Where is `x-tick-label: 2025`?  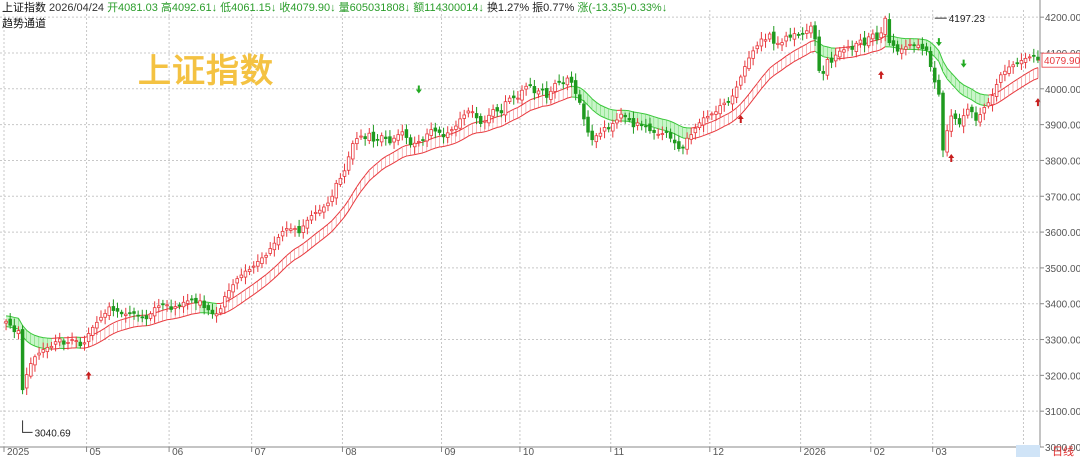
x-tick-label: 2025 is located at coordinates (18, 452).